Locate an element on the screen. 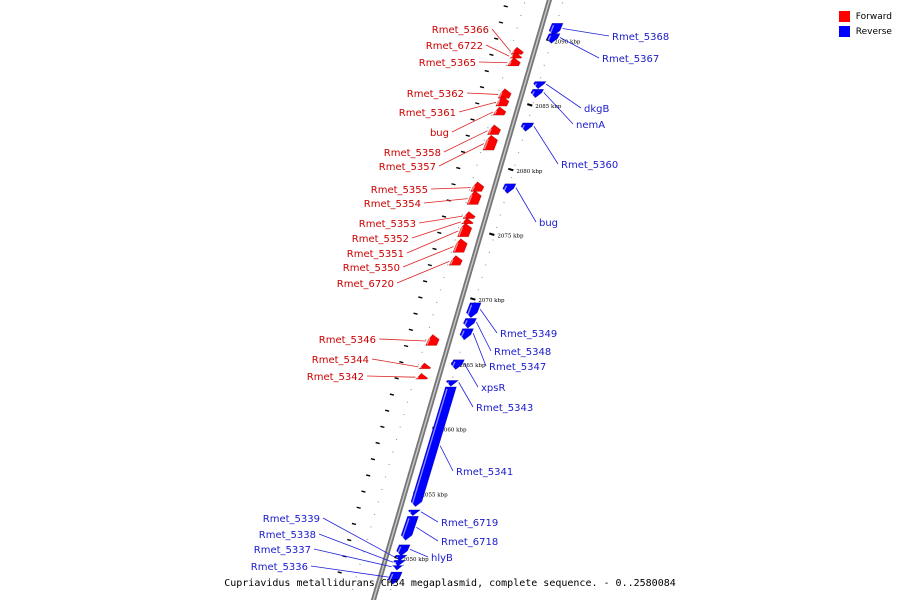  legend-item-reverse: Reverse is located at coordinates (865, 31).